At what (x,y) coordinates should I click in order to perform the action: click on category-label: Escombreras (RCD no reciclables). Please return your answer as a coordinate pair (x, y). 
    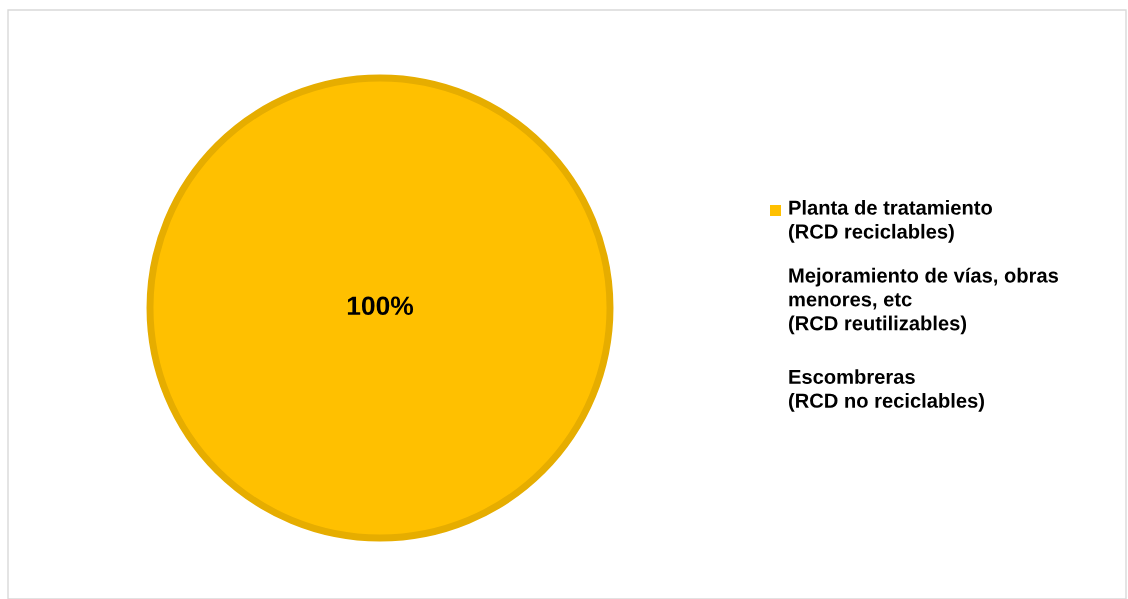
    Looking at the image, I should click on (886, 390).